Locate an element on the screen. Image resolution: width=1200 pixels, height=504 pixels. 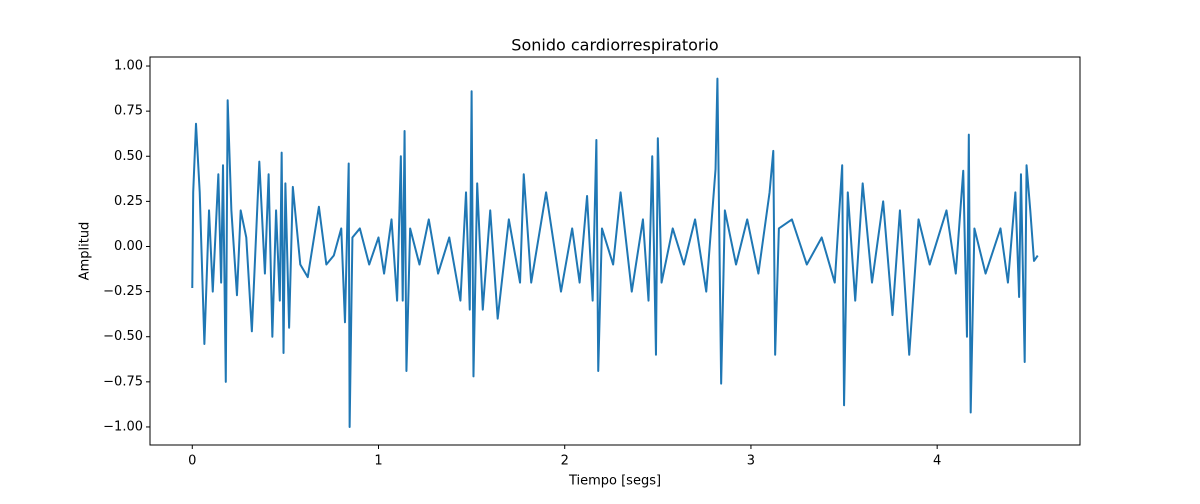
y-tick-label: −0.25 is located at coordinates (123, 291).